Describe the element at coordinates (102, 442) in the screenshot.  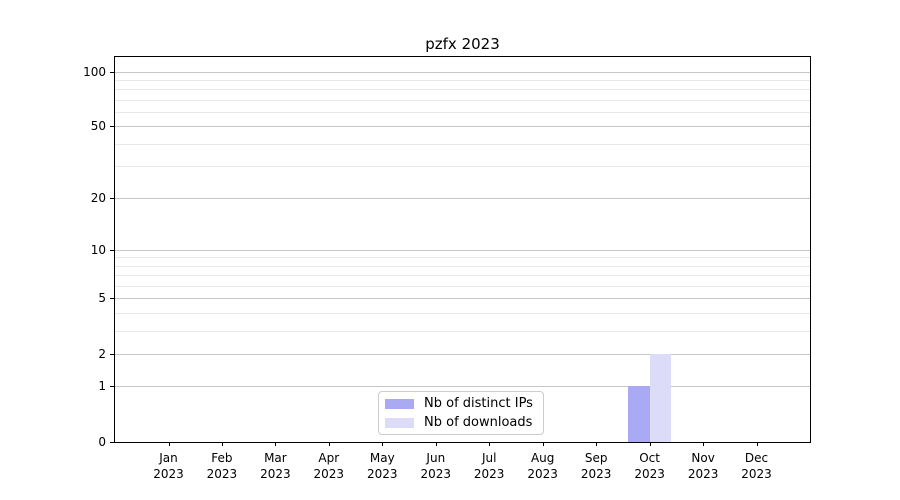
I see `y-tick-label: 0` at that location.